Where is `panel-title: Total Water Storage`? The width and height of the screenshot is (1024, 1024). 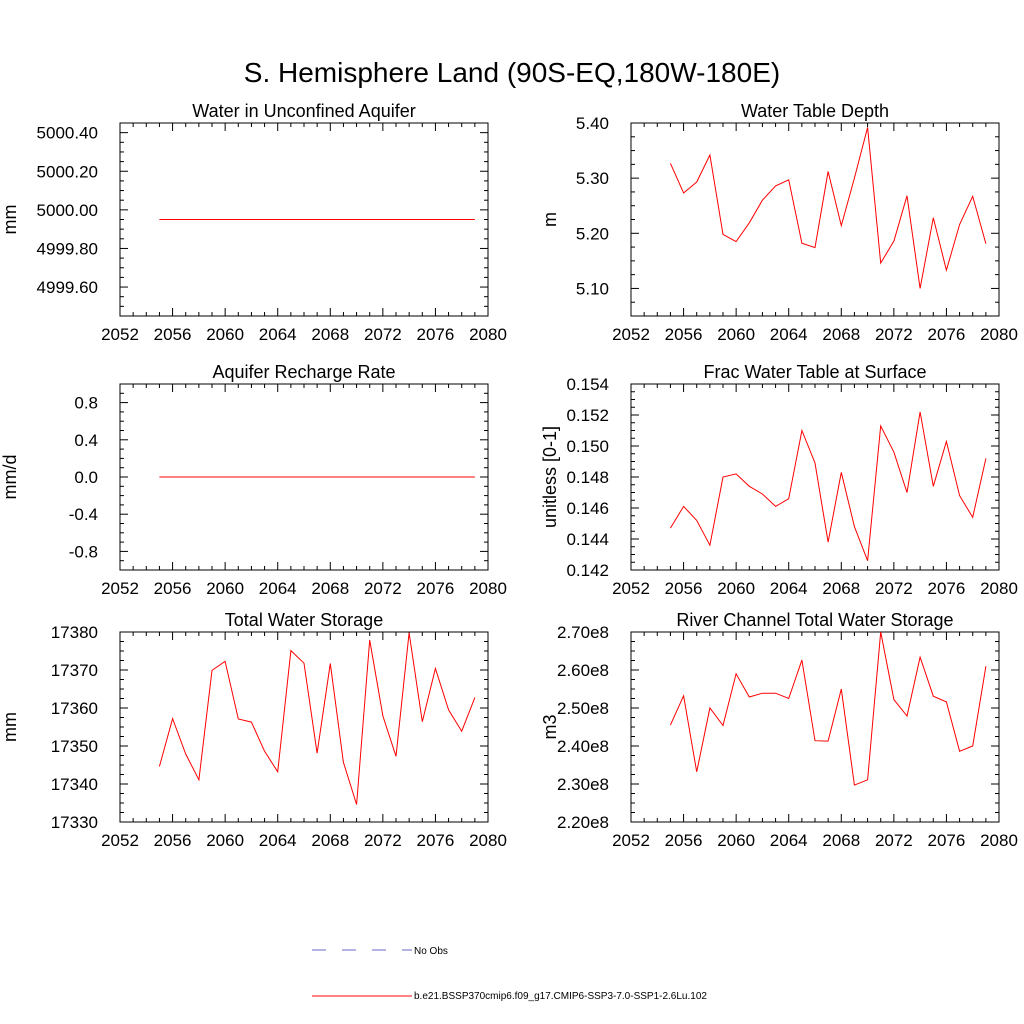 panel-title: Total Water Storage is located at coordinates (304, 620).